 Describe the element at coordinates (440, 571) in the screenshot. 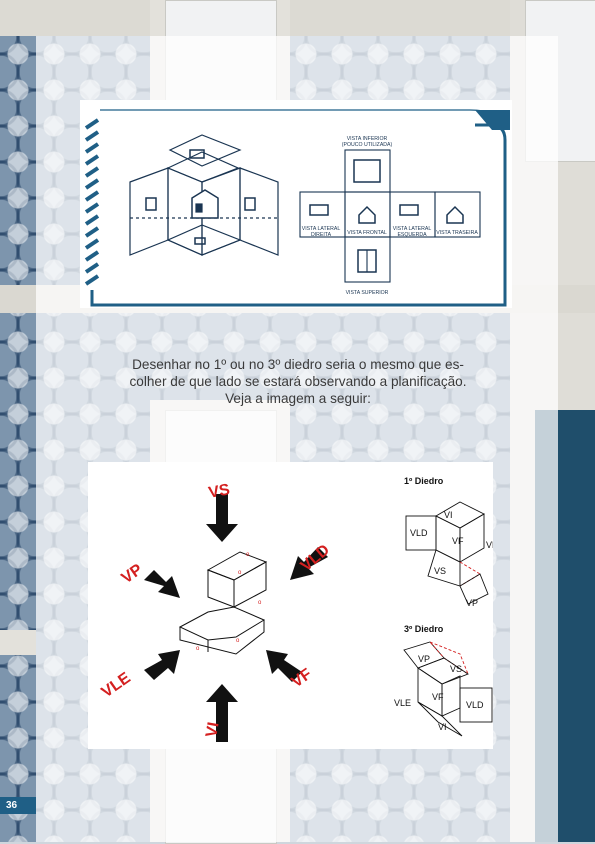

I see `d1-label-vs: VS` at that location.